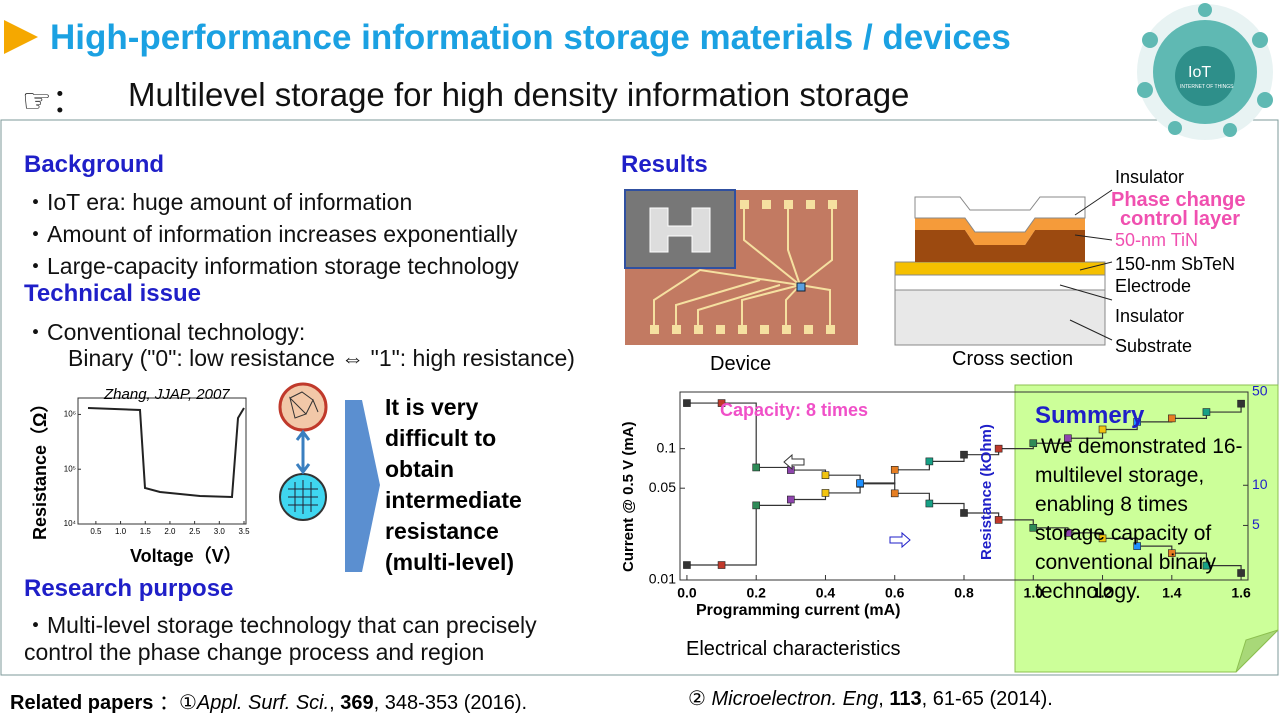  What do you see at coordinates (987, 699) in the screenshot?
I see `pages: , 61-65 (2014).` at bounding box center [987, 699].